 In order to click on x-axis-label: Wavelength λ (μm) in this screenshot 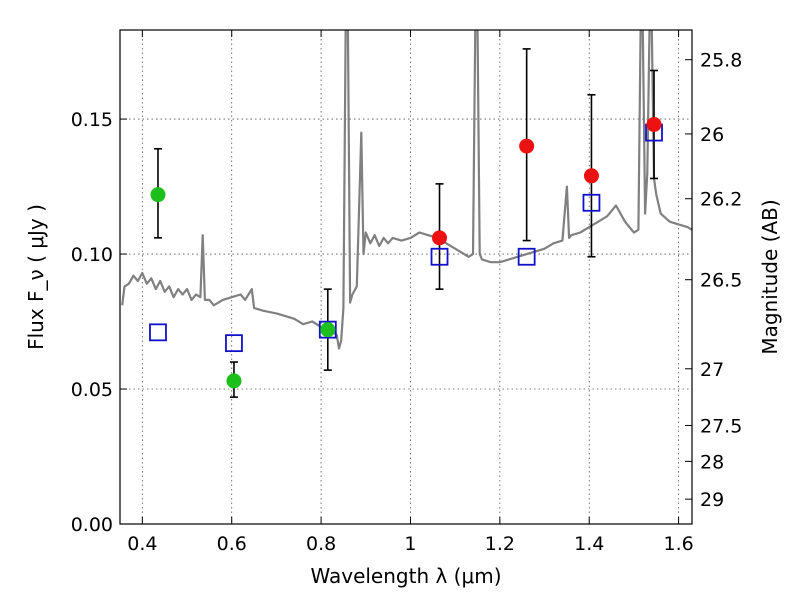, I will do `click(405, 576)`.